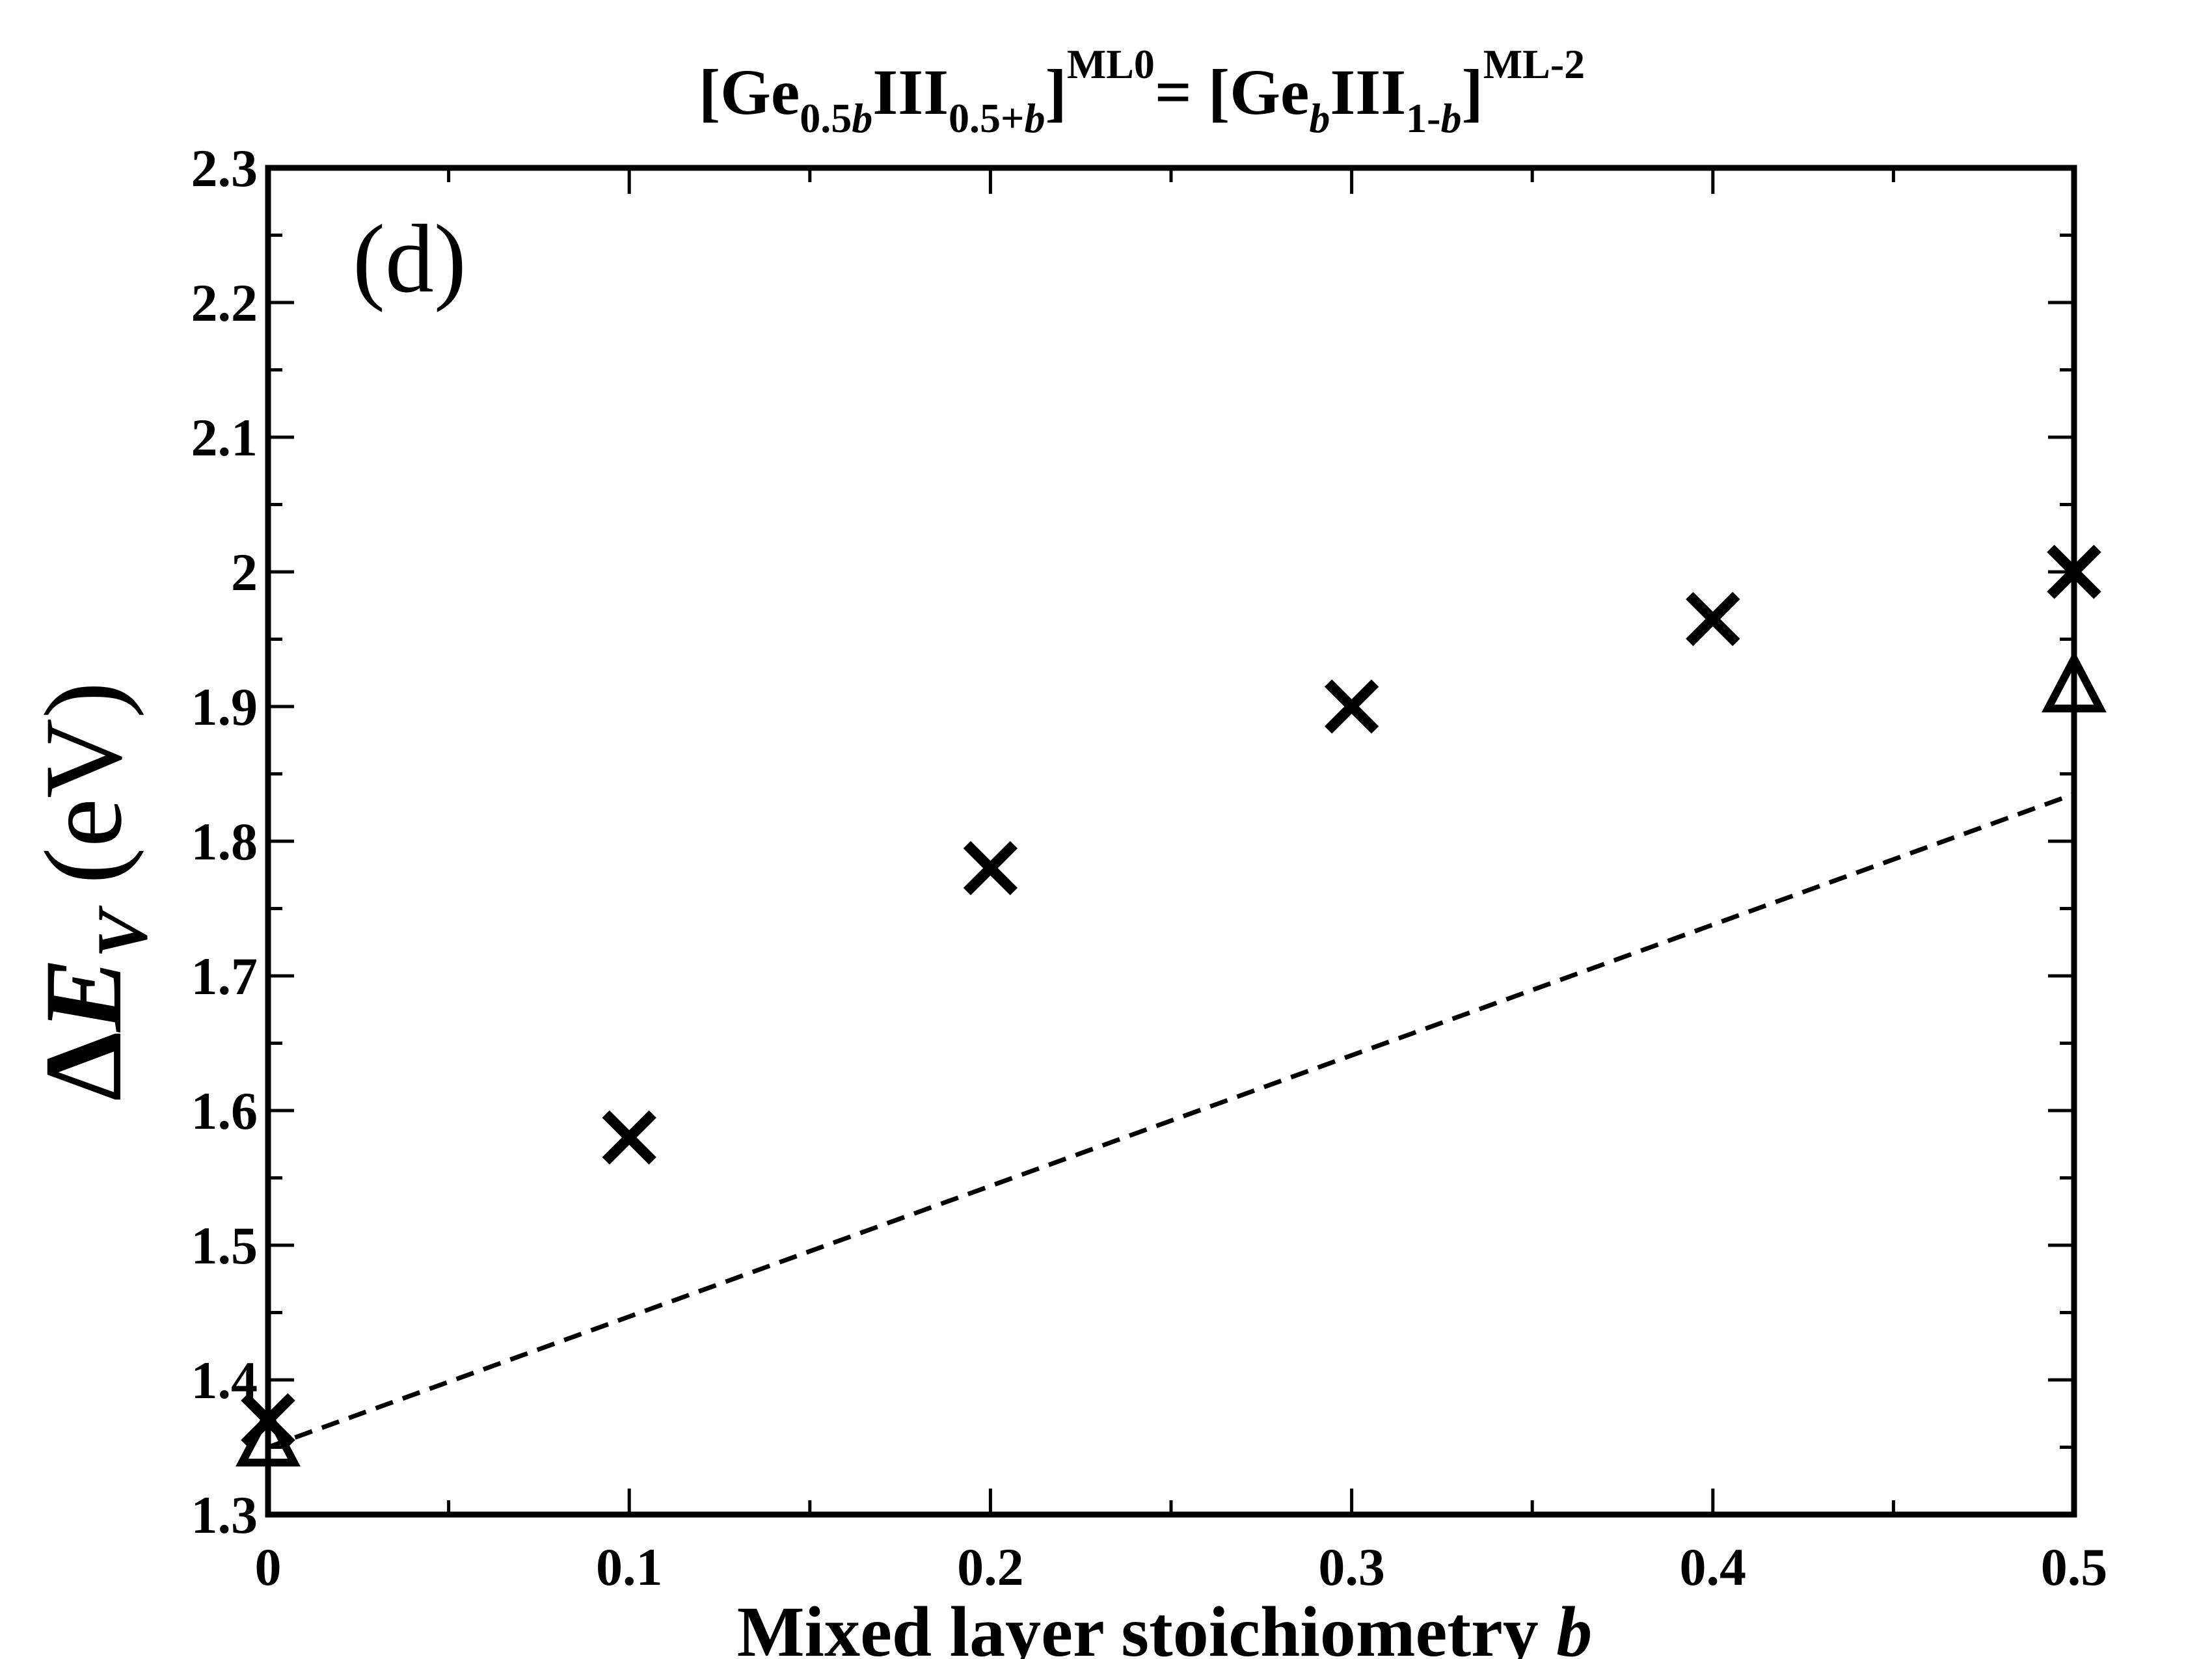 The height and width of the screenshot is (1659, 2212). I want to click on x-tick-label: 0.2, so click(991, 1567).